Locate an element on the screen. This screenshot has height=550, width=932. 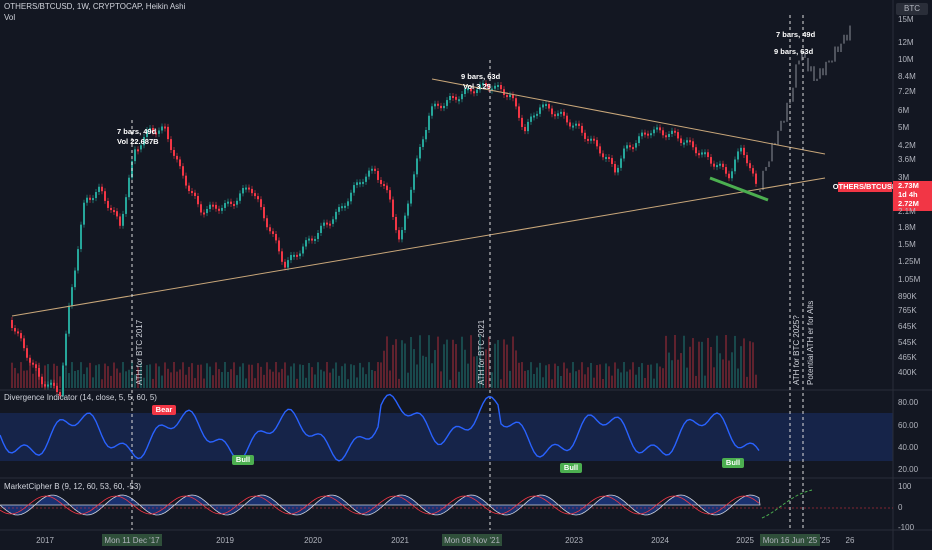
bull-tag is located at coordinates (733, 463).